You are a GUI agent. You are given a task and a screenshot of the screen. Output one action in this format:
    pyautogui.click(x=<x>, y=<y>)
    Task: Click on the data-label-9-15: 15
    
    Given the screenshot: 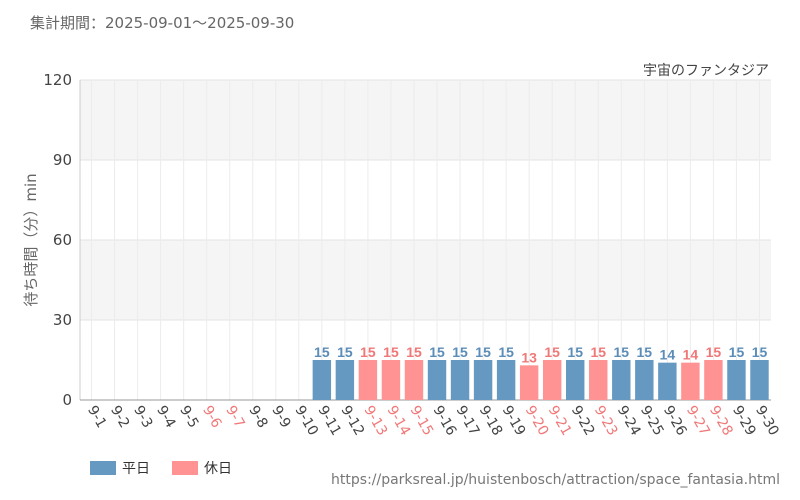 What is the action you would take?
    pyautogui.click(x=414, y=352)
    